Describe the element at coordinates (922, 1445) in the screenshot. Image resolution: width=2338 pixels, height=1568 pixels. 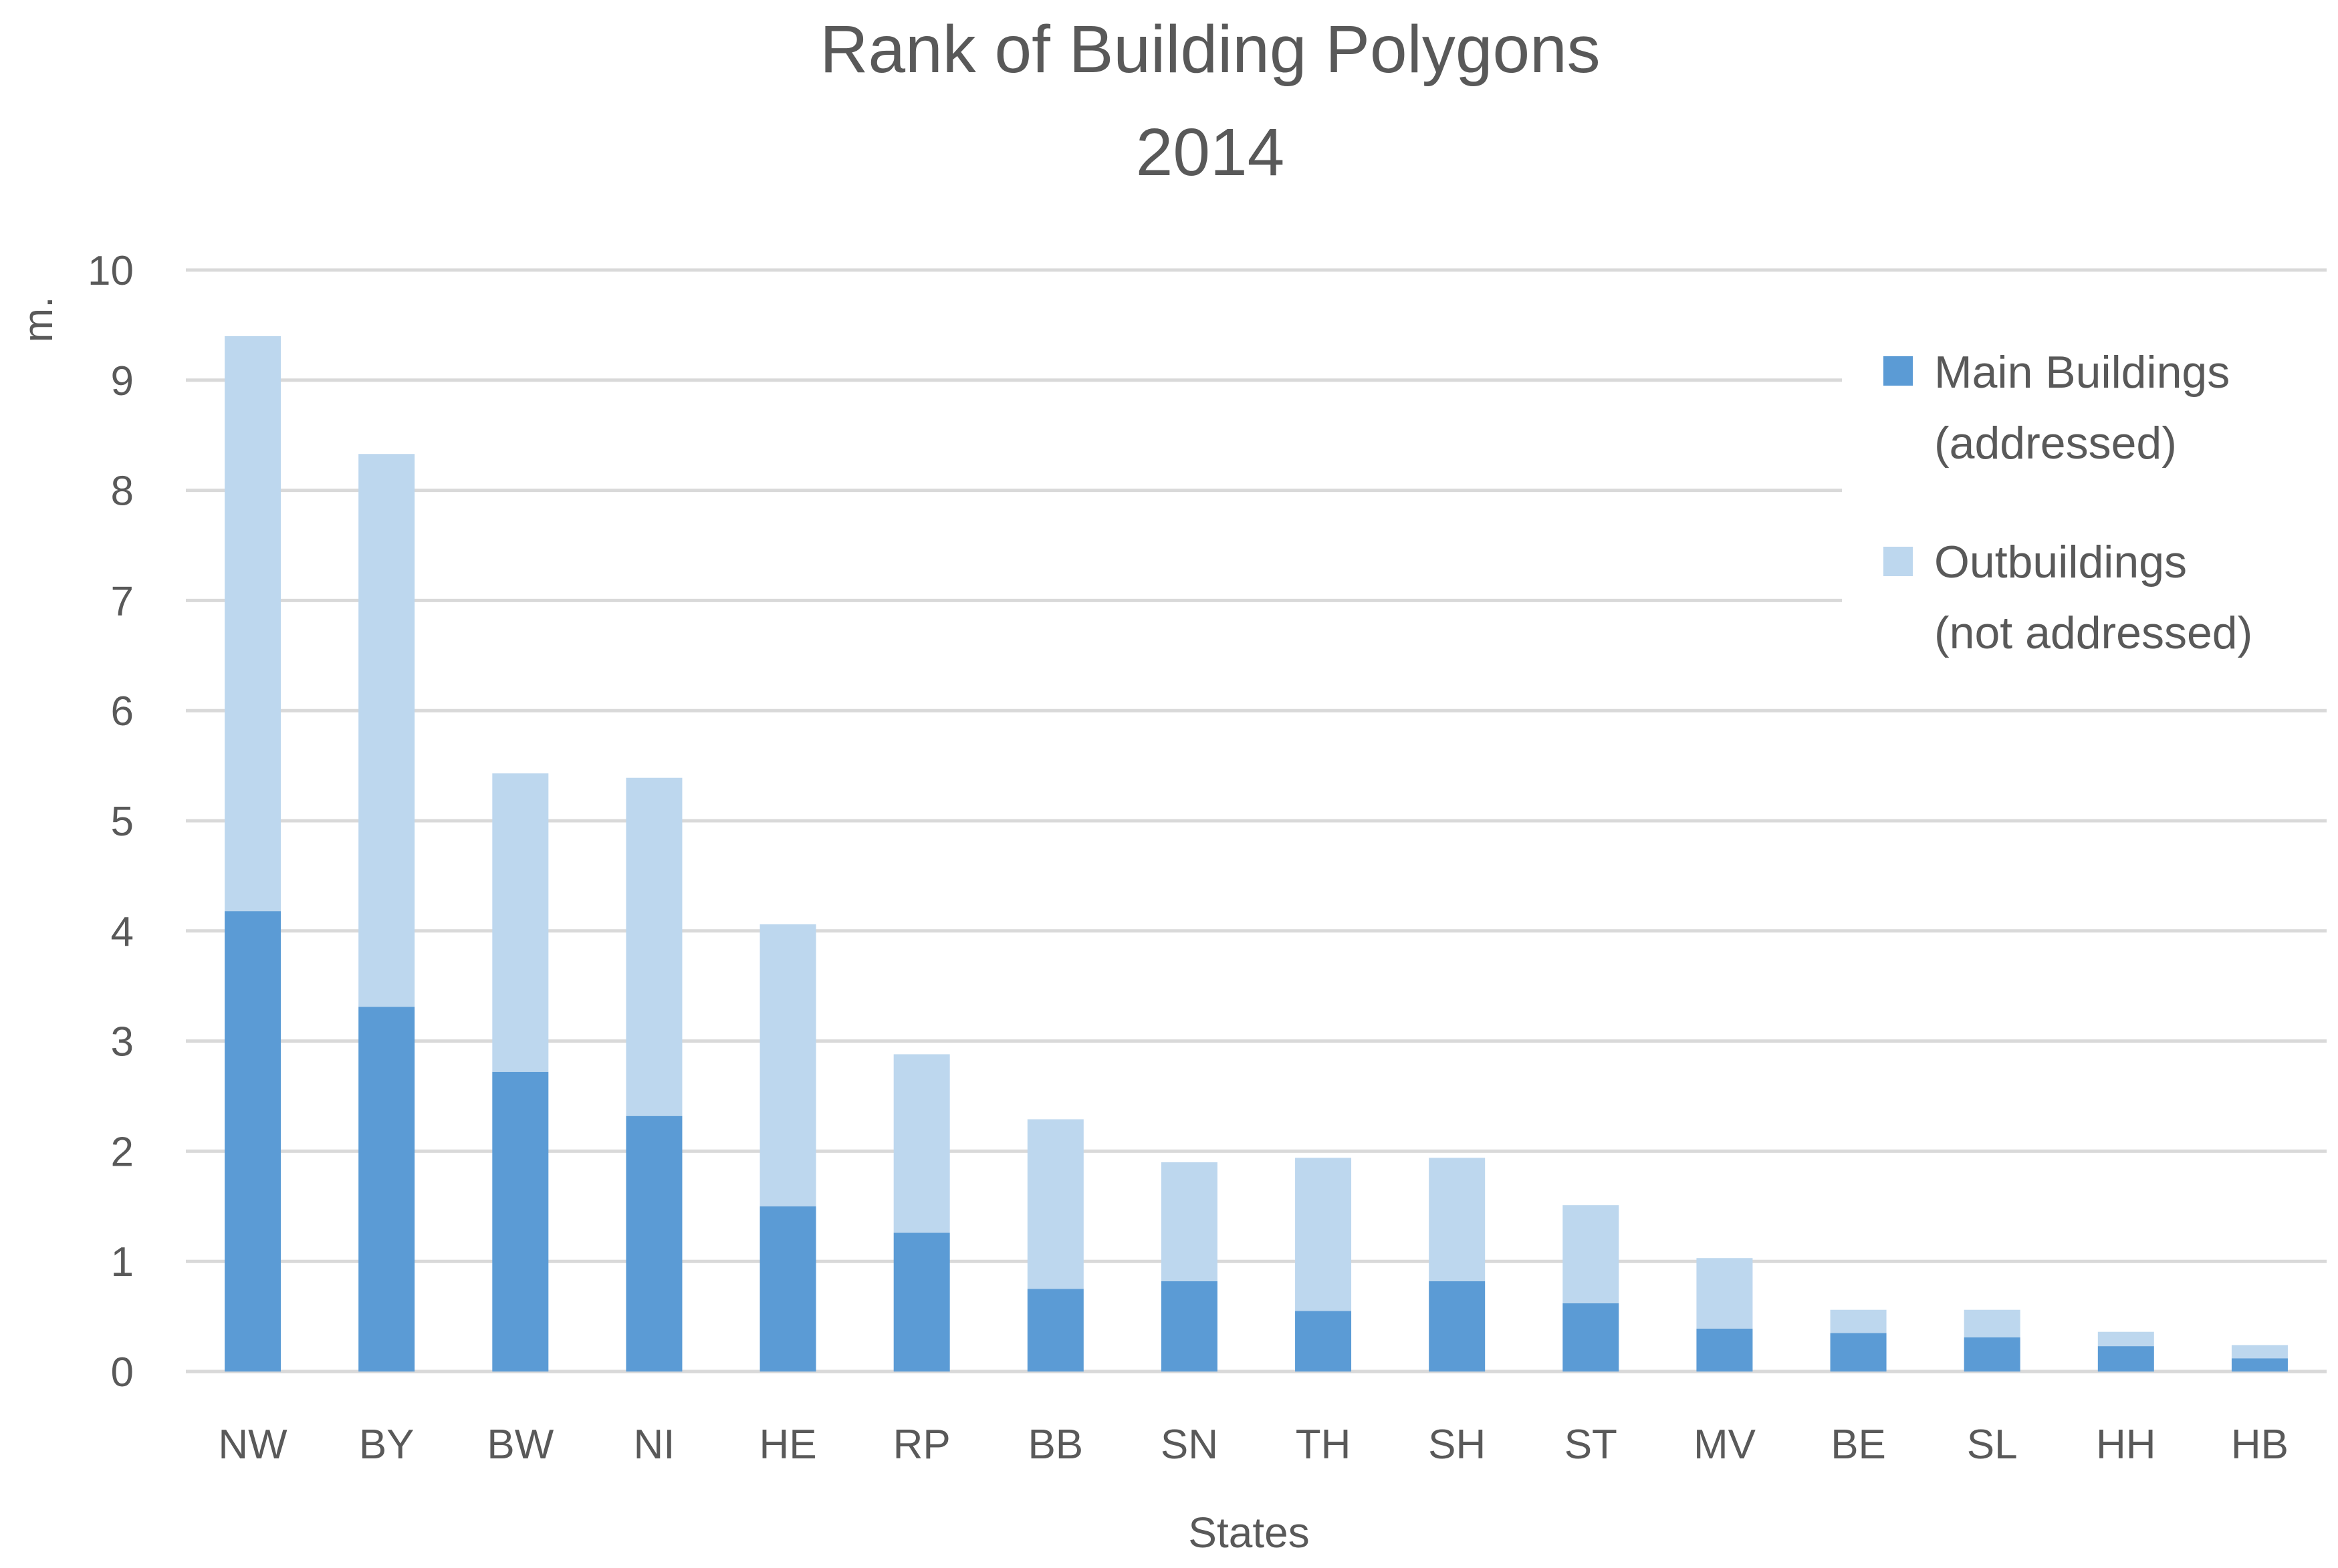
I see `x-tick-label: RP` at that location.